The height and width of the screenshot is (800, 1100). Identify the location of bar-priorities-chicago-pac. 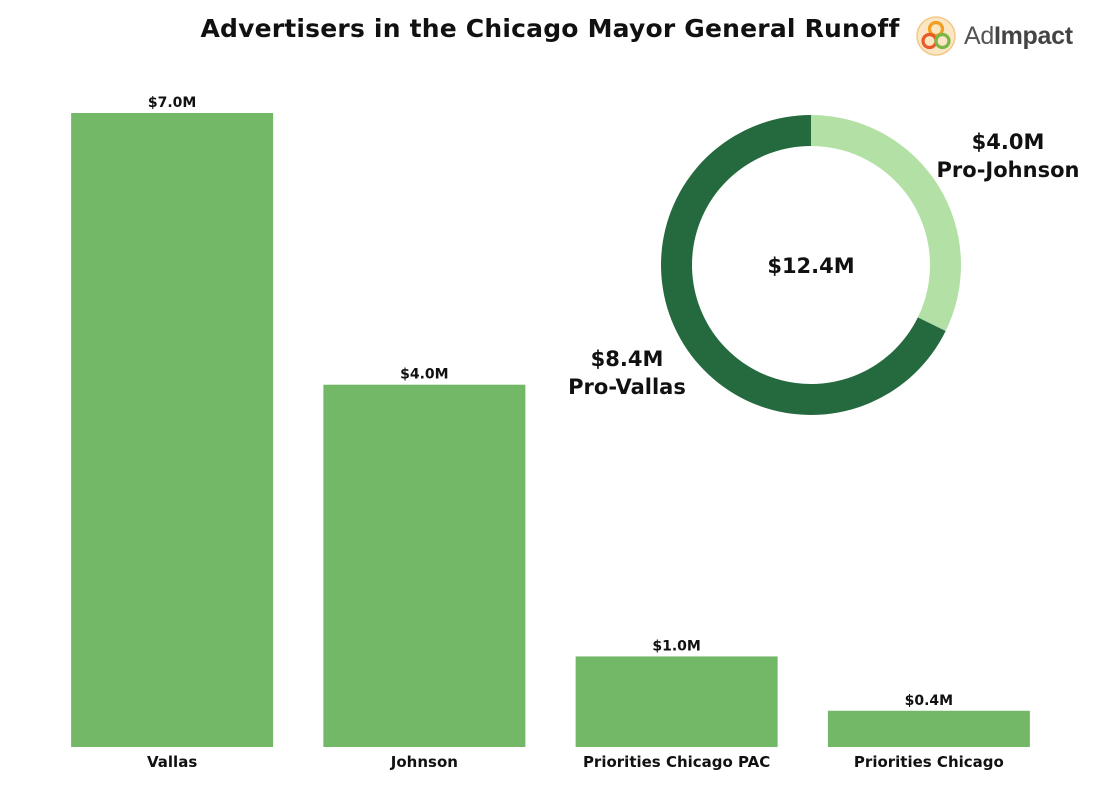
(676, 701).